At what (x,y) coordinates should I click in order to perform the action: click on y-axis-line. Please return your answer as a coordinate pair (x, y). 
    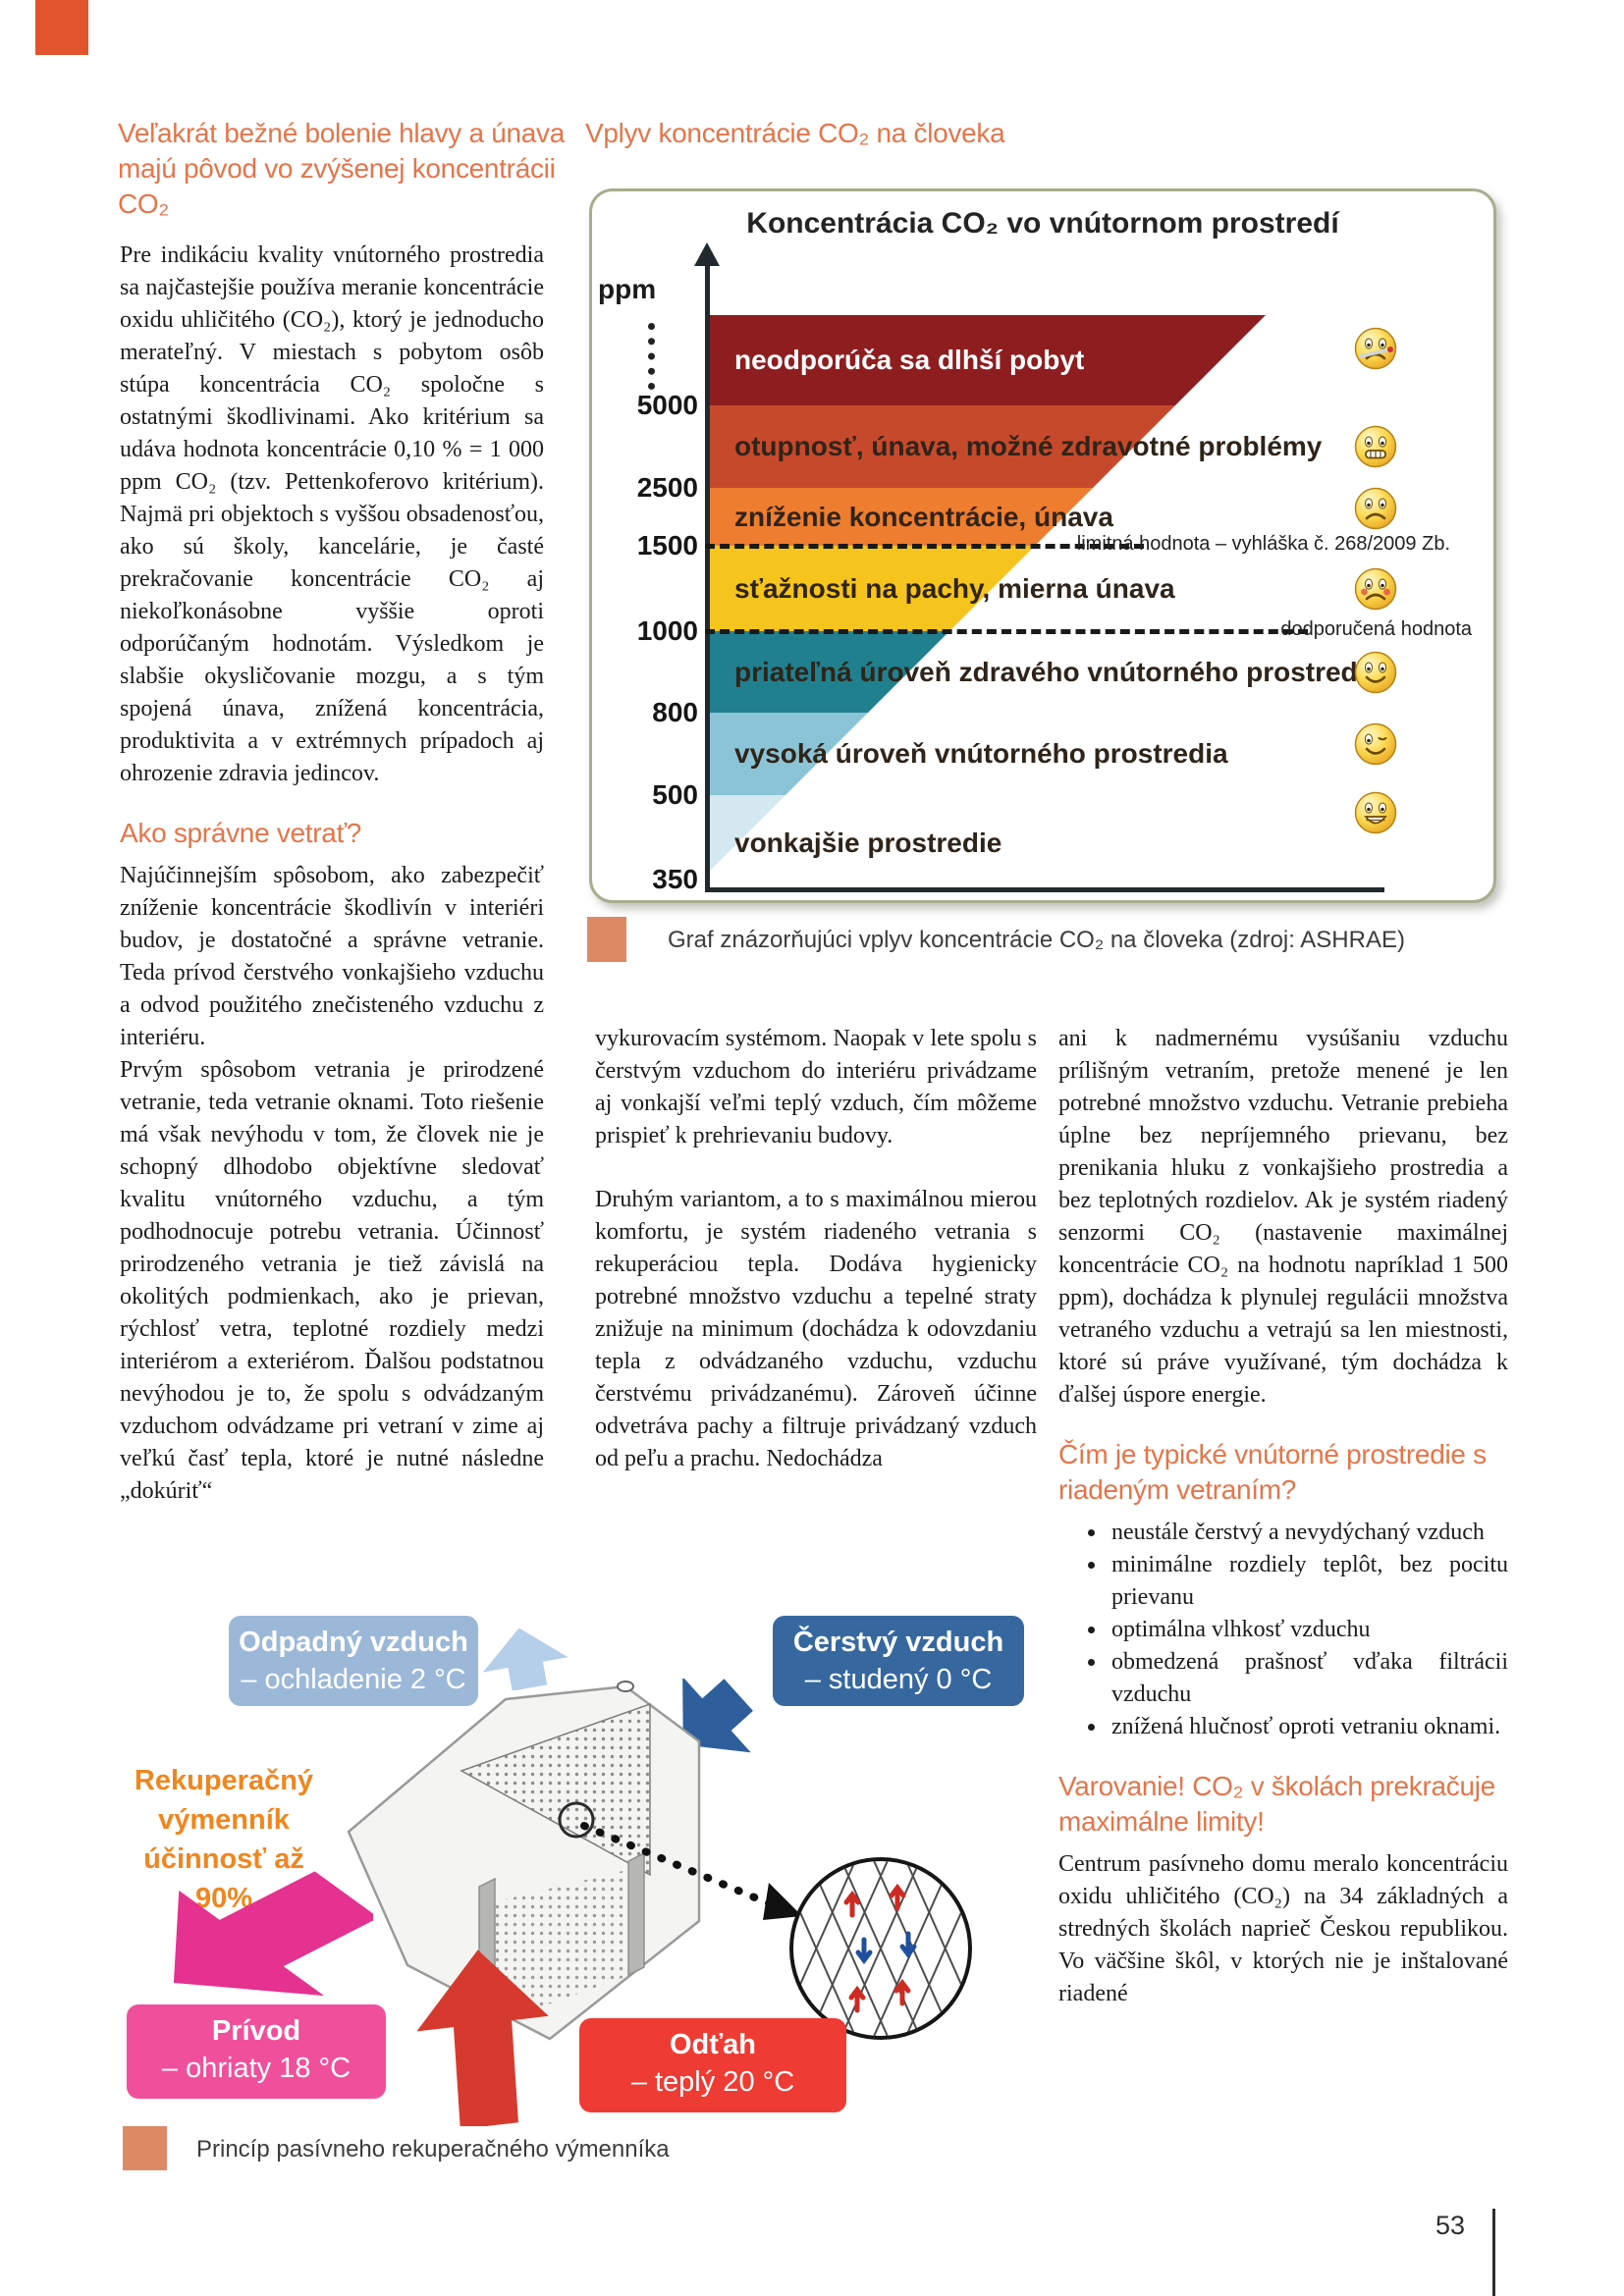
    Looking at the image, I should click on (707, 578).